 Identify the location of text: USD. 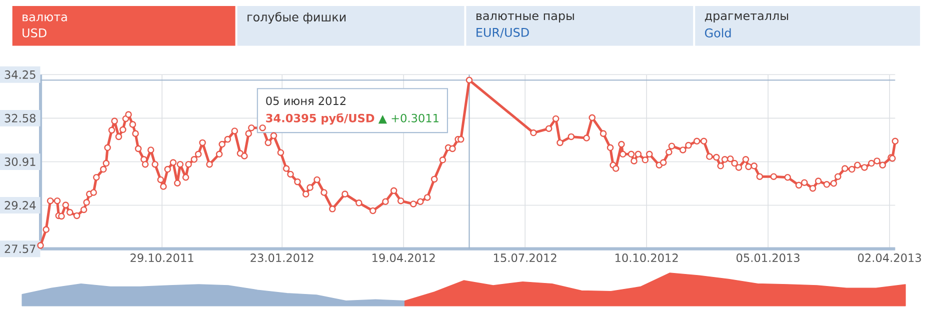
(34, 33).